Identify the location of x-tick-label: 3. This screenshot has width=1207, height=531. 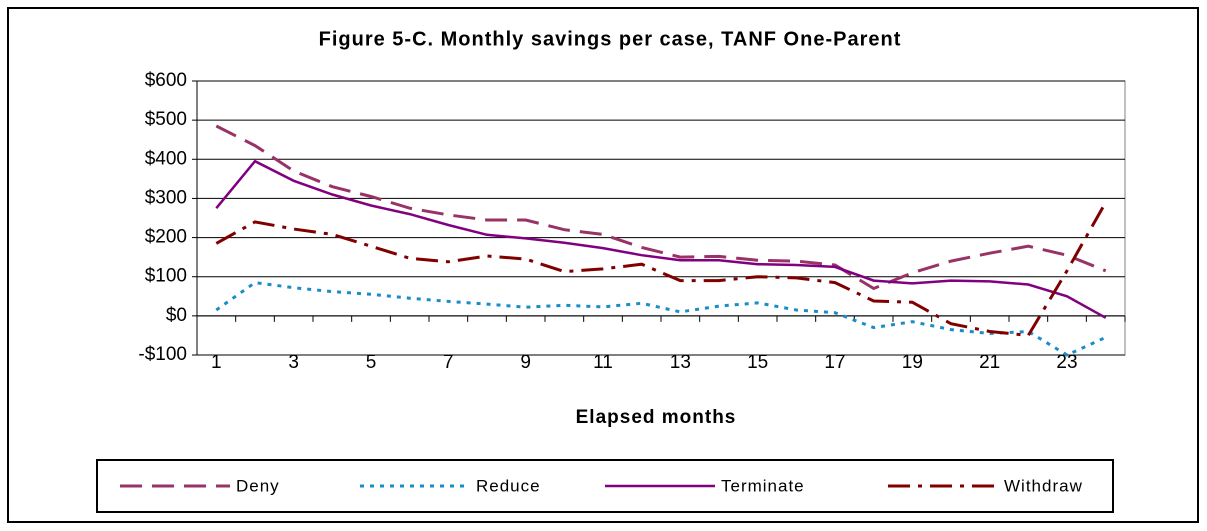
(293, 362).